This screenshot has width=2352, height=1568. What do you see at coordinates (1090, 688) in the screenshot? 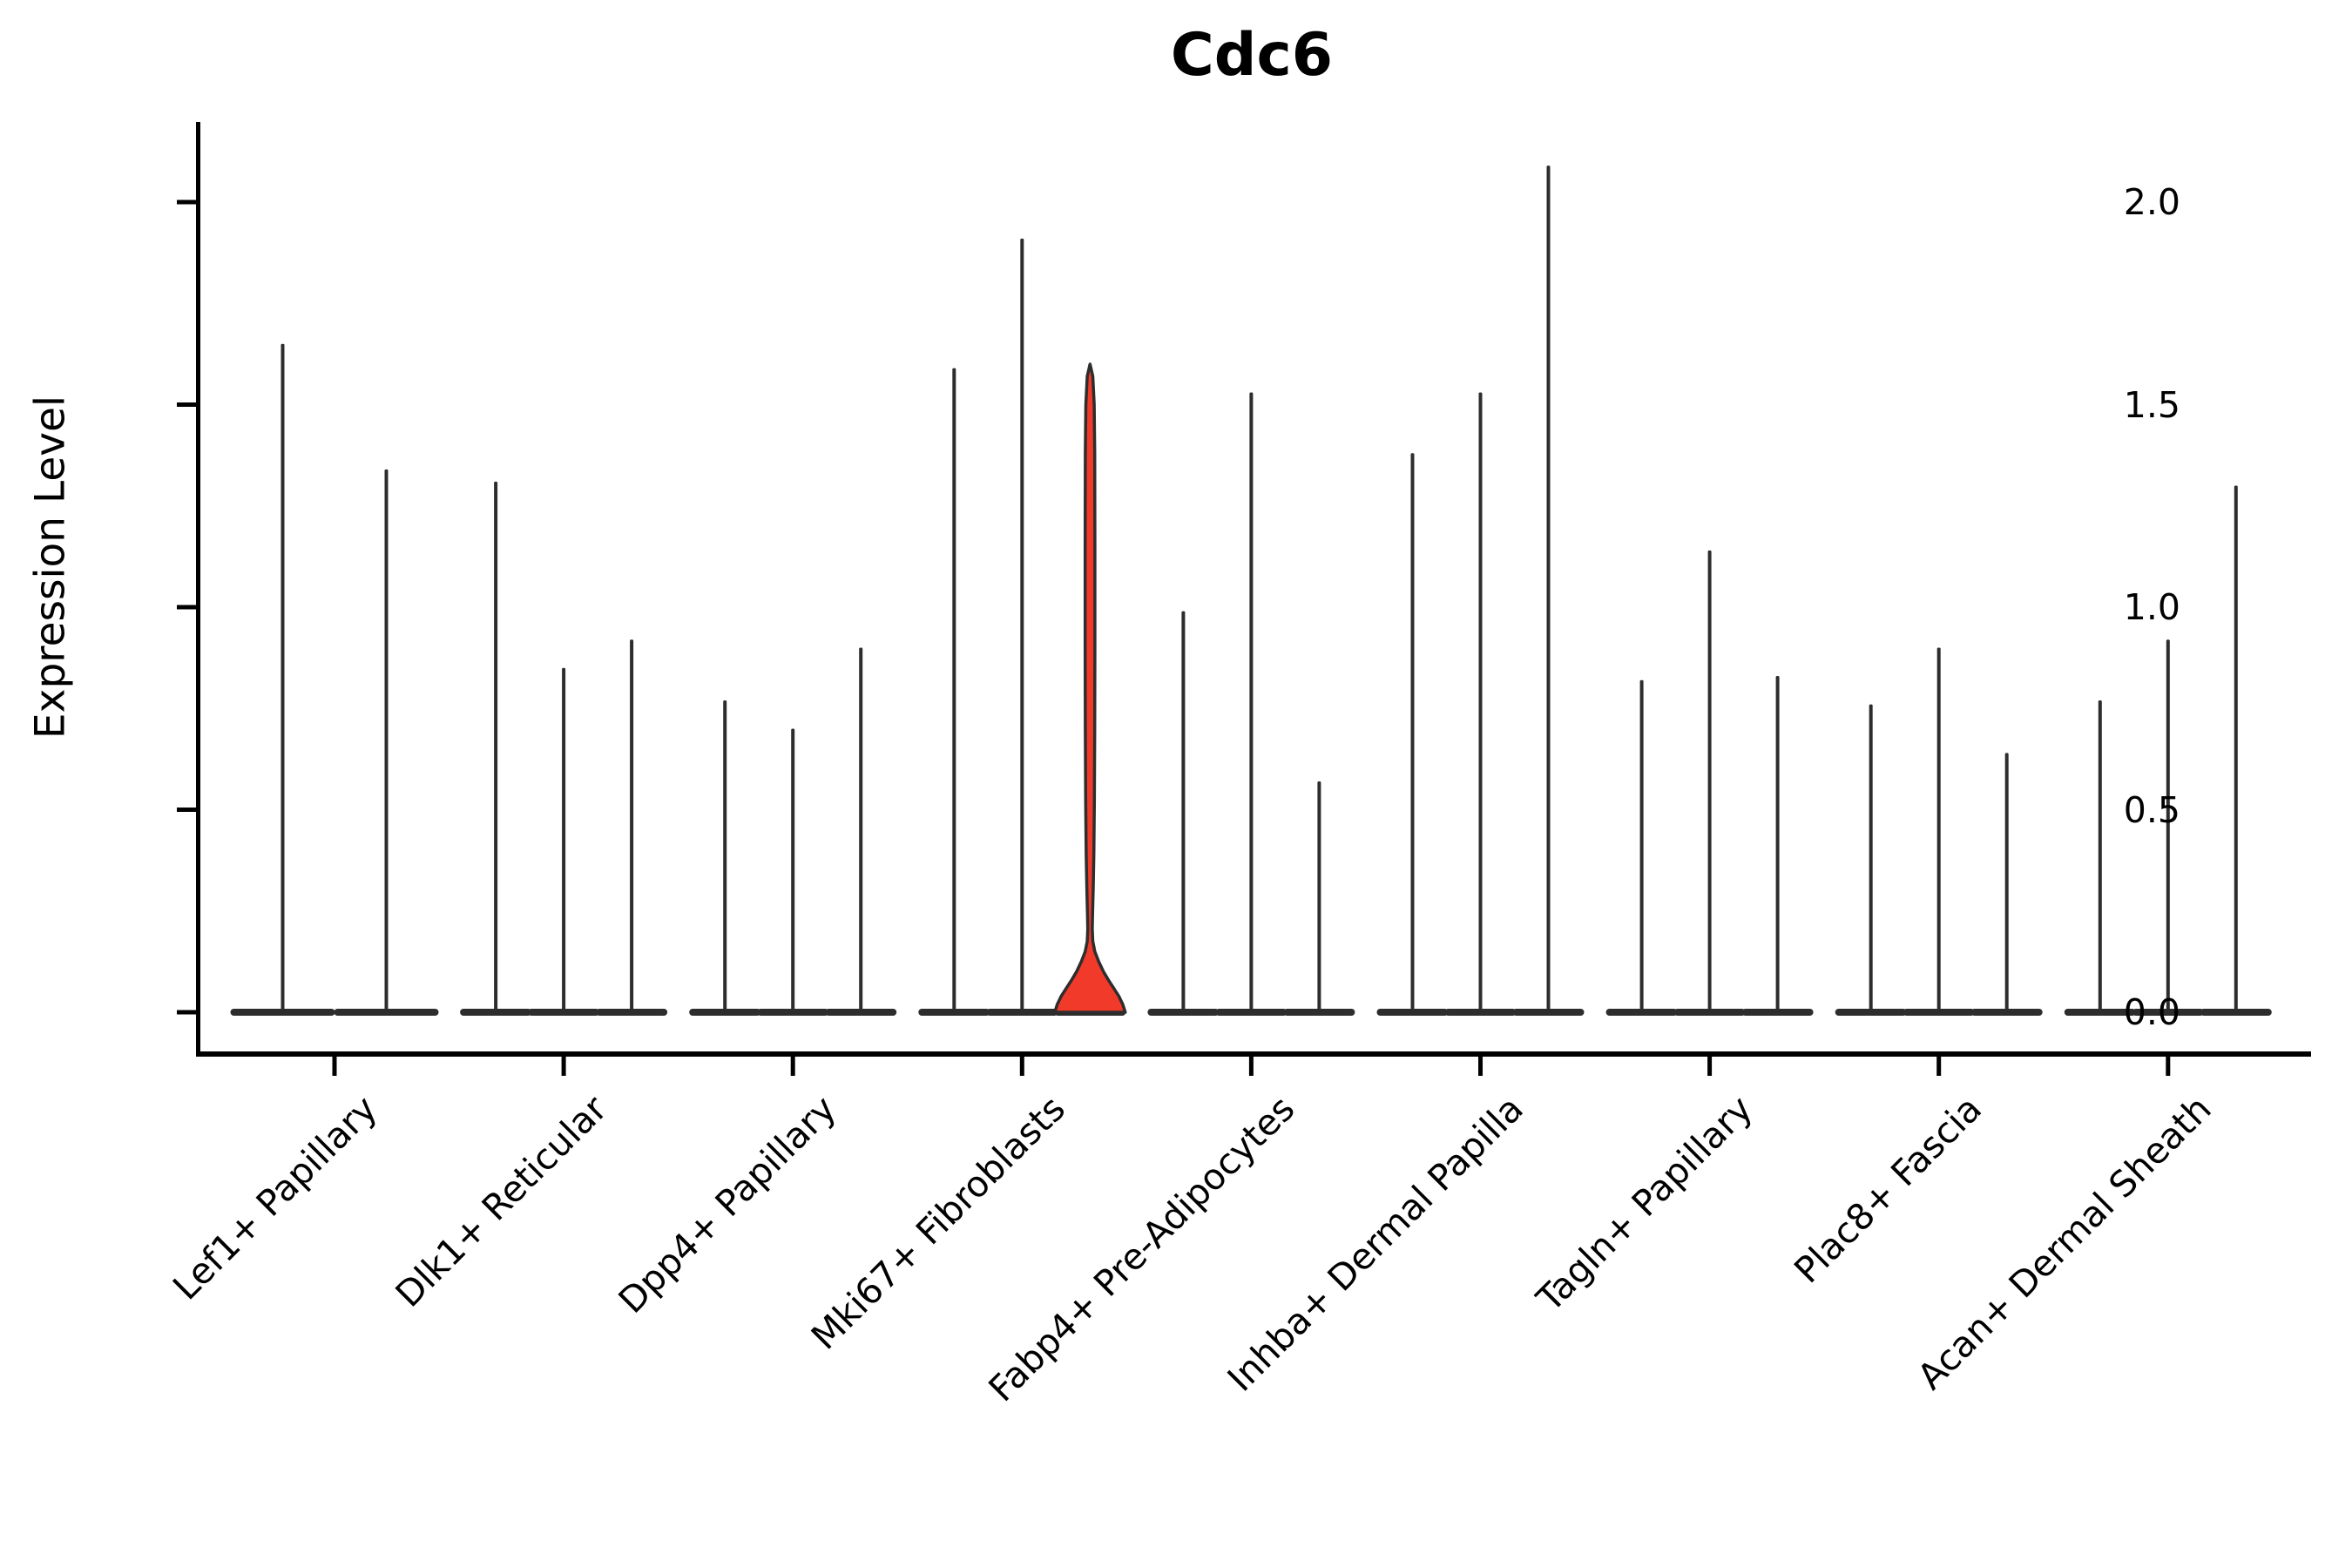
I see `highlight-violin` at bounding box center [1090, 688].